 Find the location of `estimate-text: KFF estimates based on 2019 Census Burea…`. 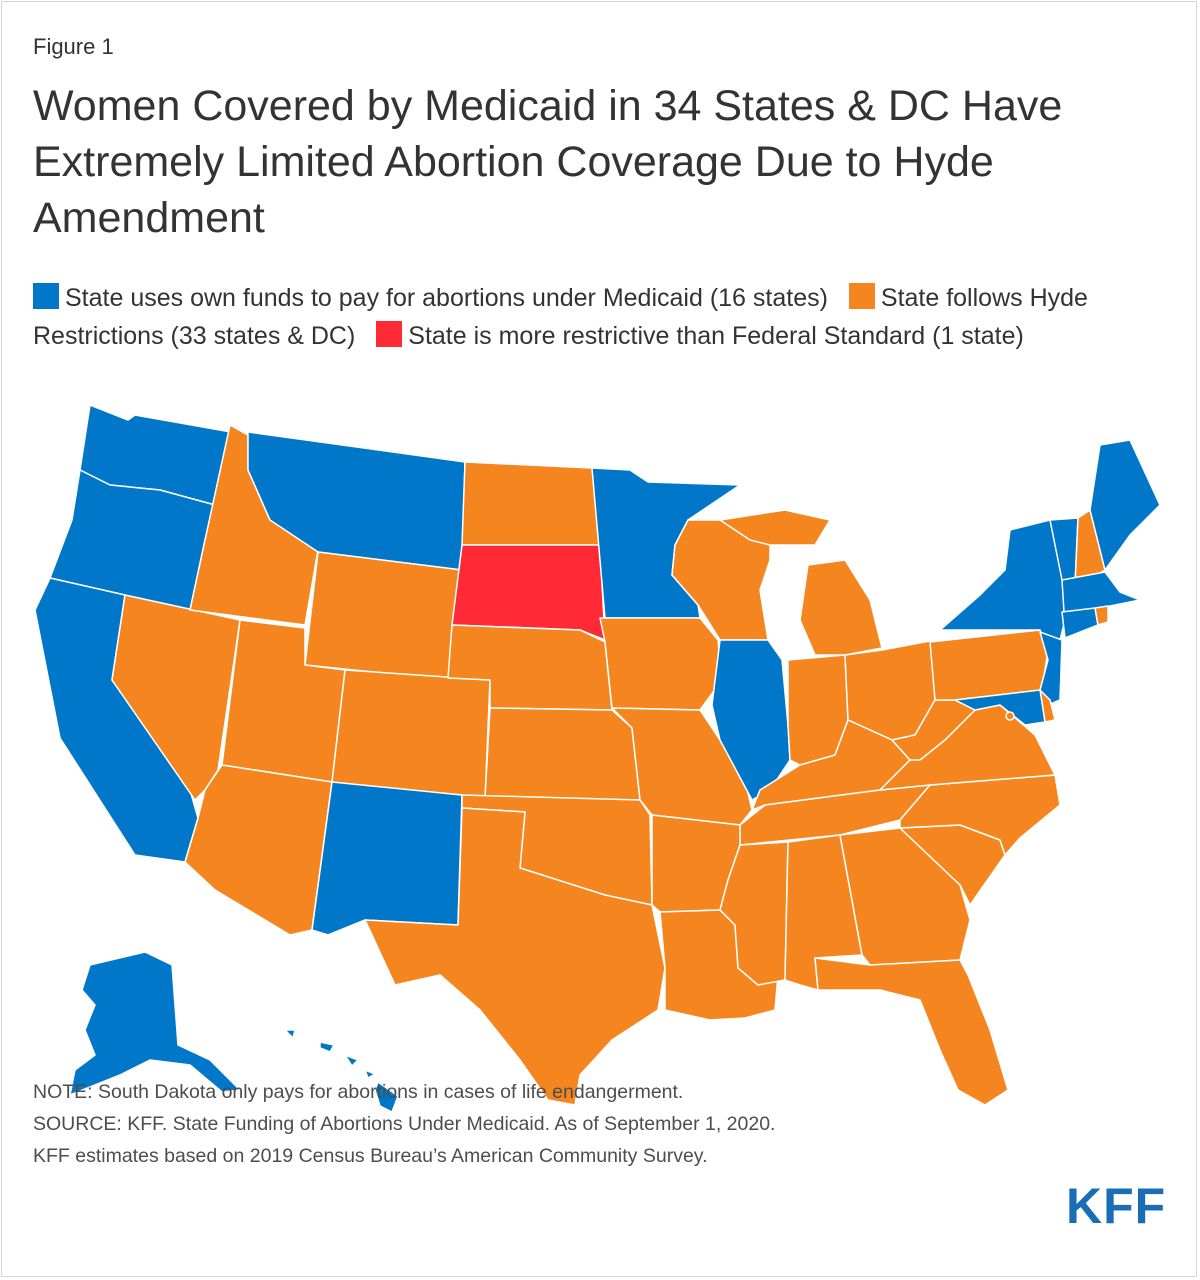

estimate-text: KFF estimates based on 2019 Census Burea… is located at coordinates (370, 1156).